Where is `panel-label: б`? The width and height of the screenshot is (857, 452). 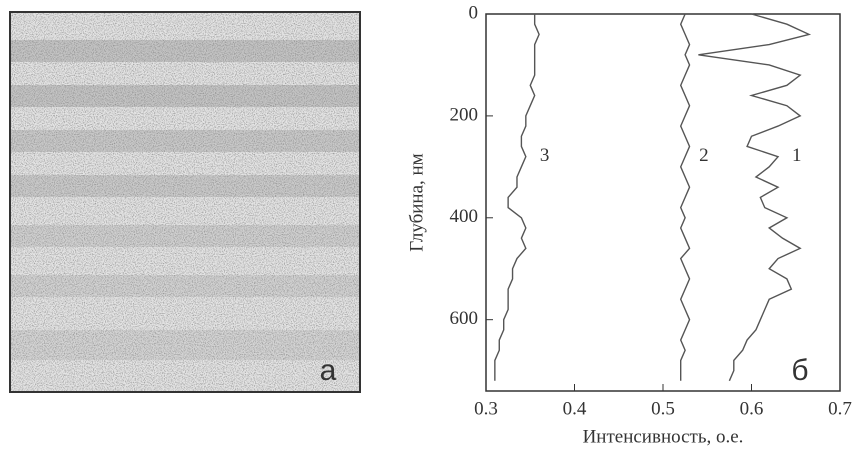
panel-label: б is located at coordinates (799, 370).